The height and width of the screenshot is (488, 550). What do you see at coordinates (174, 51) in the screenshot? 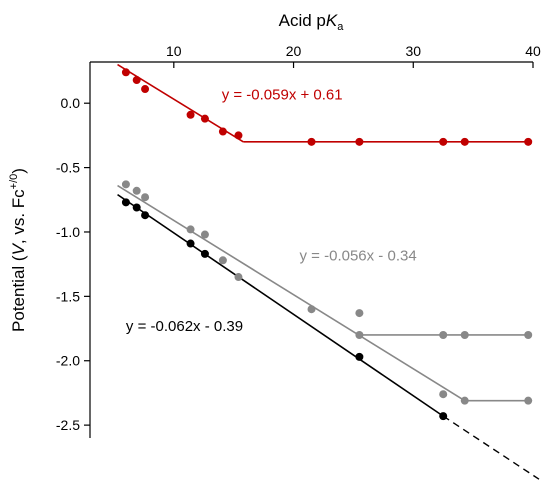
I see `x-tick-label: 10` at bounding box center [174, 51].